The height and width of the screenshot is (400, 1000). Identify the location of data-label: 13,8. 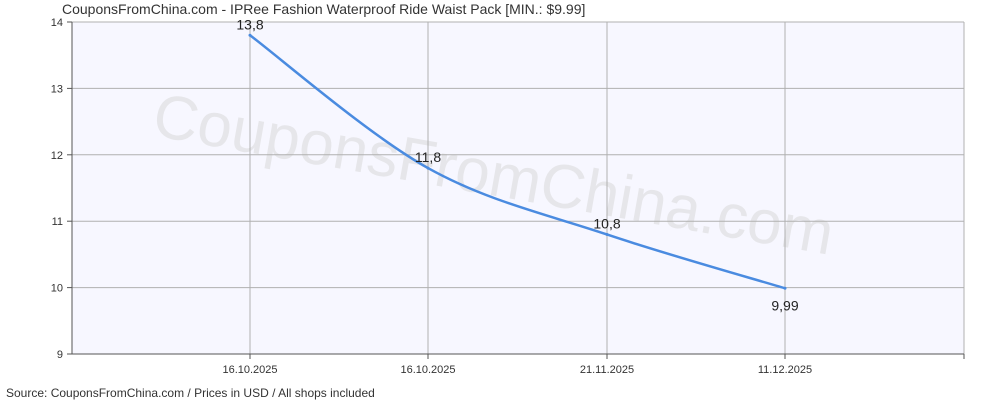
(249, 24).